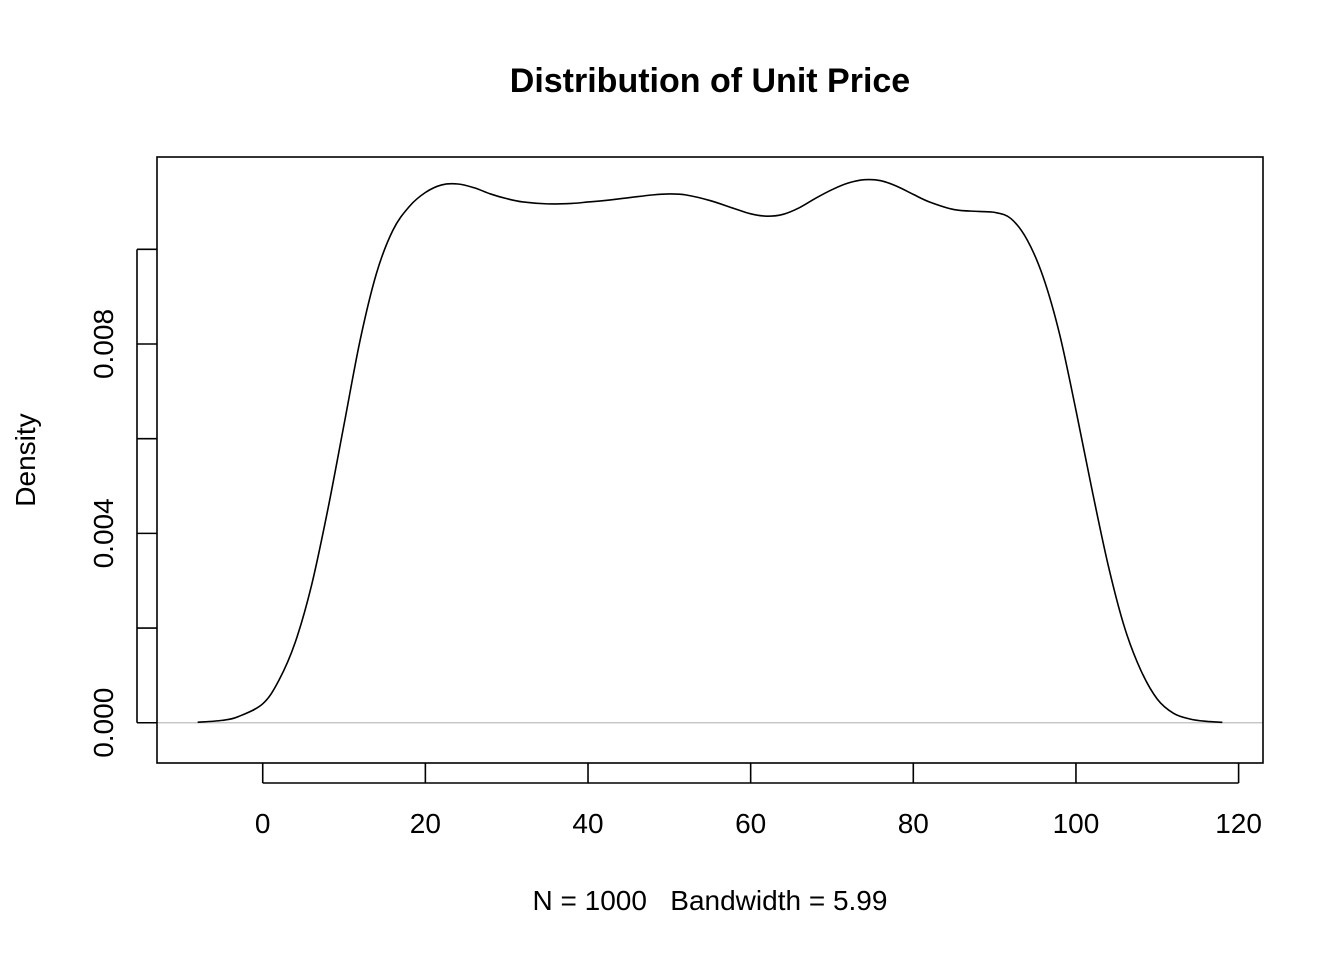 Image resolution: width=1344 pixels, height=960 pixels. What do you see at coordinates (103, 723) in the screenshot?
I see `y-tick-label-0: 0.000` at bounding box center [103, 723].